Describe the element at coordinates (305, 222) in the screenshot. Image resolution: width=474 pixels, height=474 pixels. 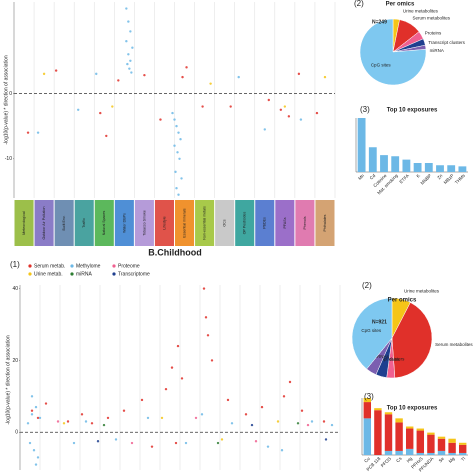
I see `family-label: Phenols` at that location.